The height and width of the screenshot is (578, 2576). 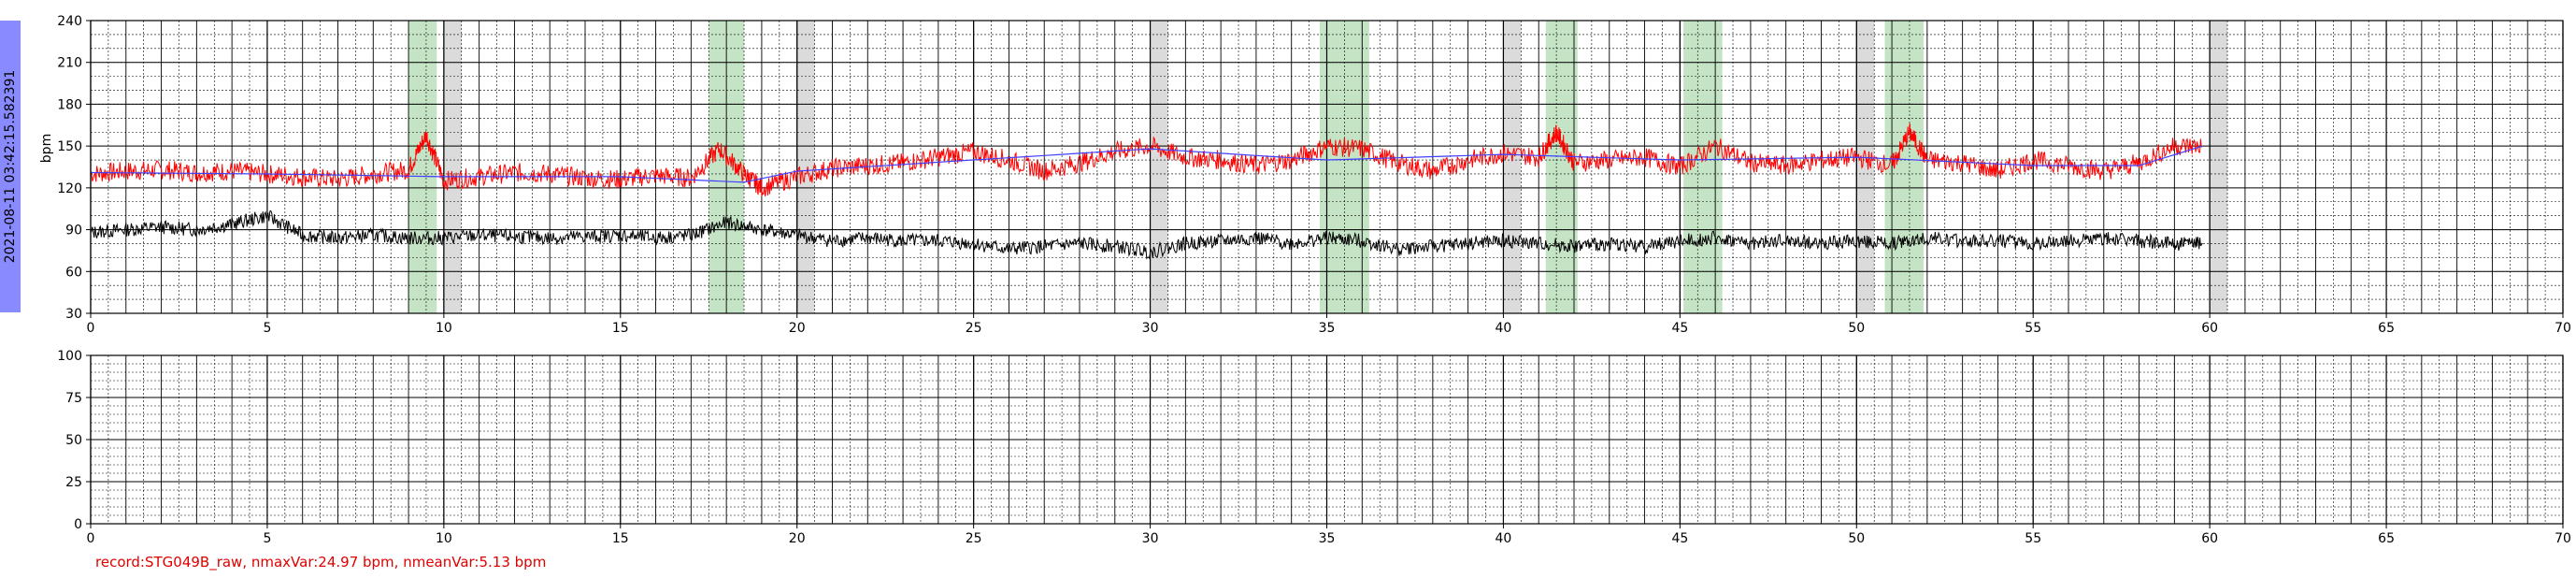 I want to click on y-tick-label: 50, so click(x=73, y=440).